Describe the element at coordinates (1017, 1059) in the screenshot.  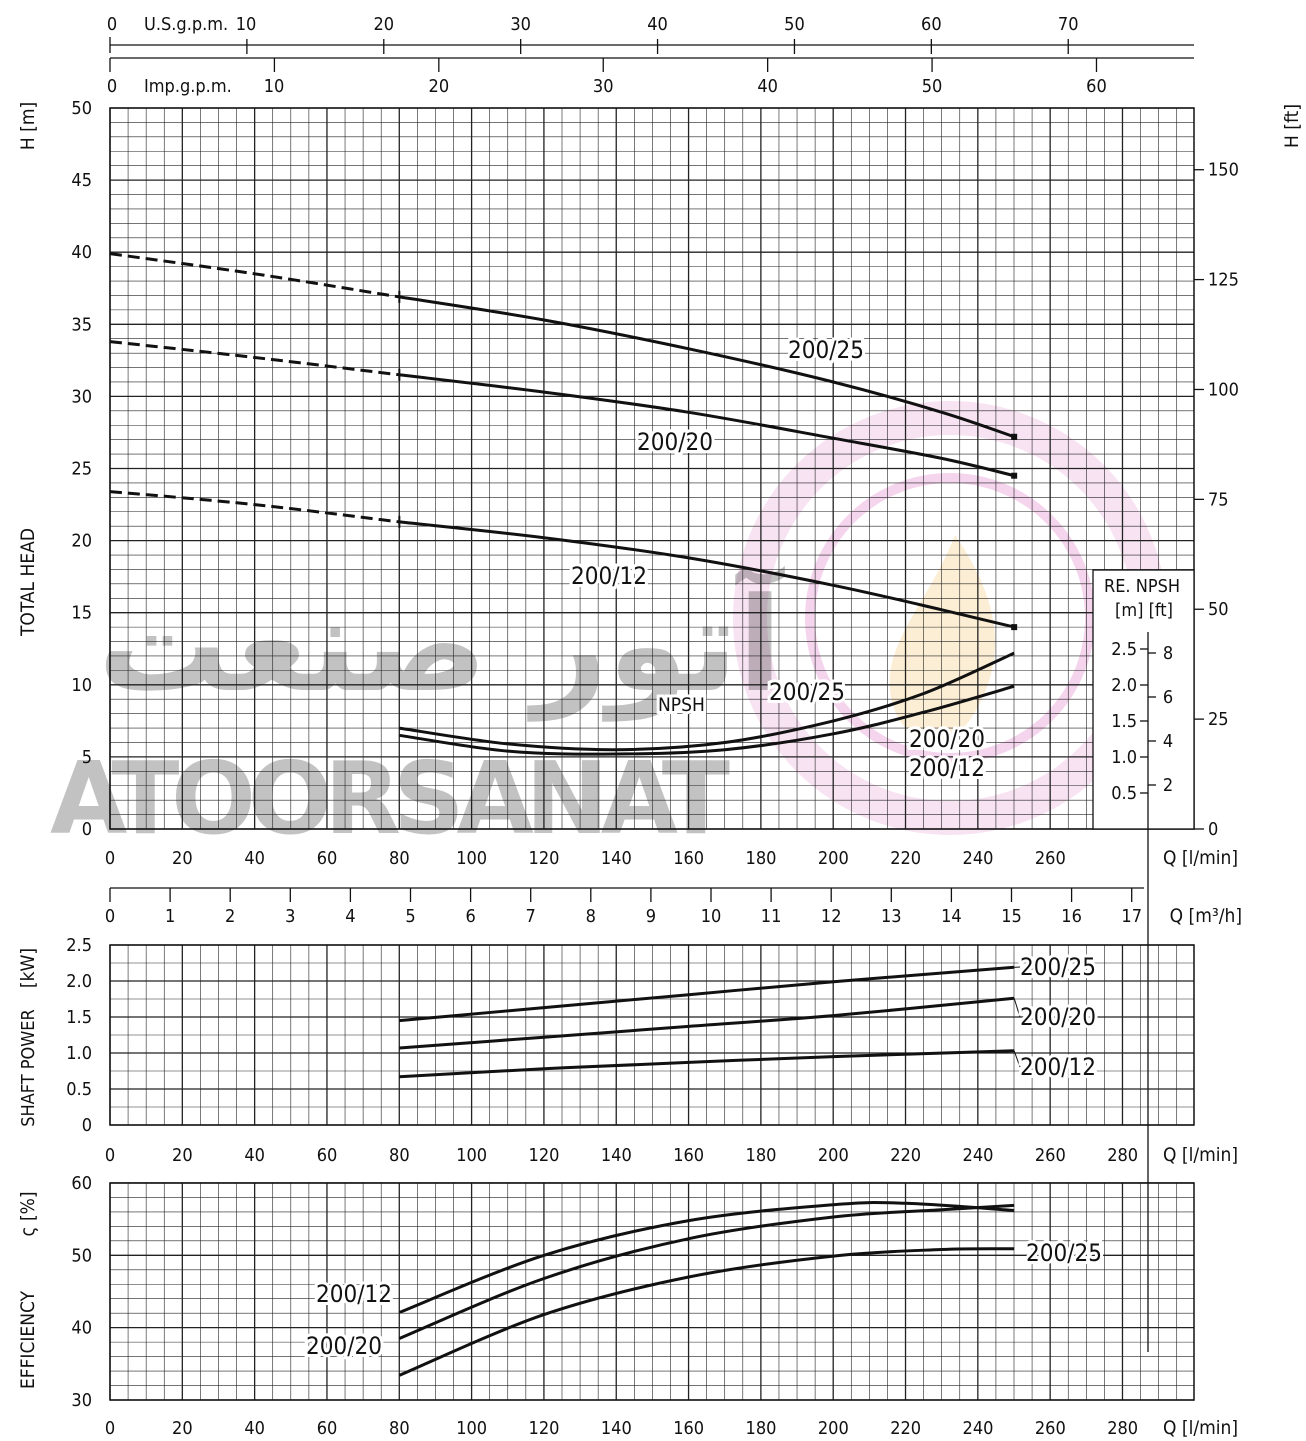
I see `power-leader` at that location.